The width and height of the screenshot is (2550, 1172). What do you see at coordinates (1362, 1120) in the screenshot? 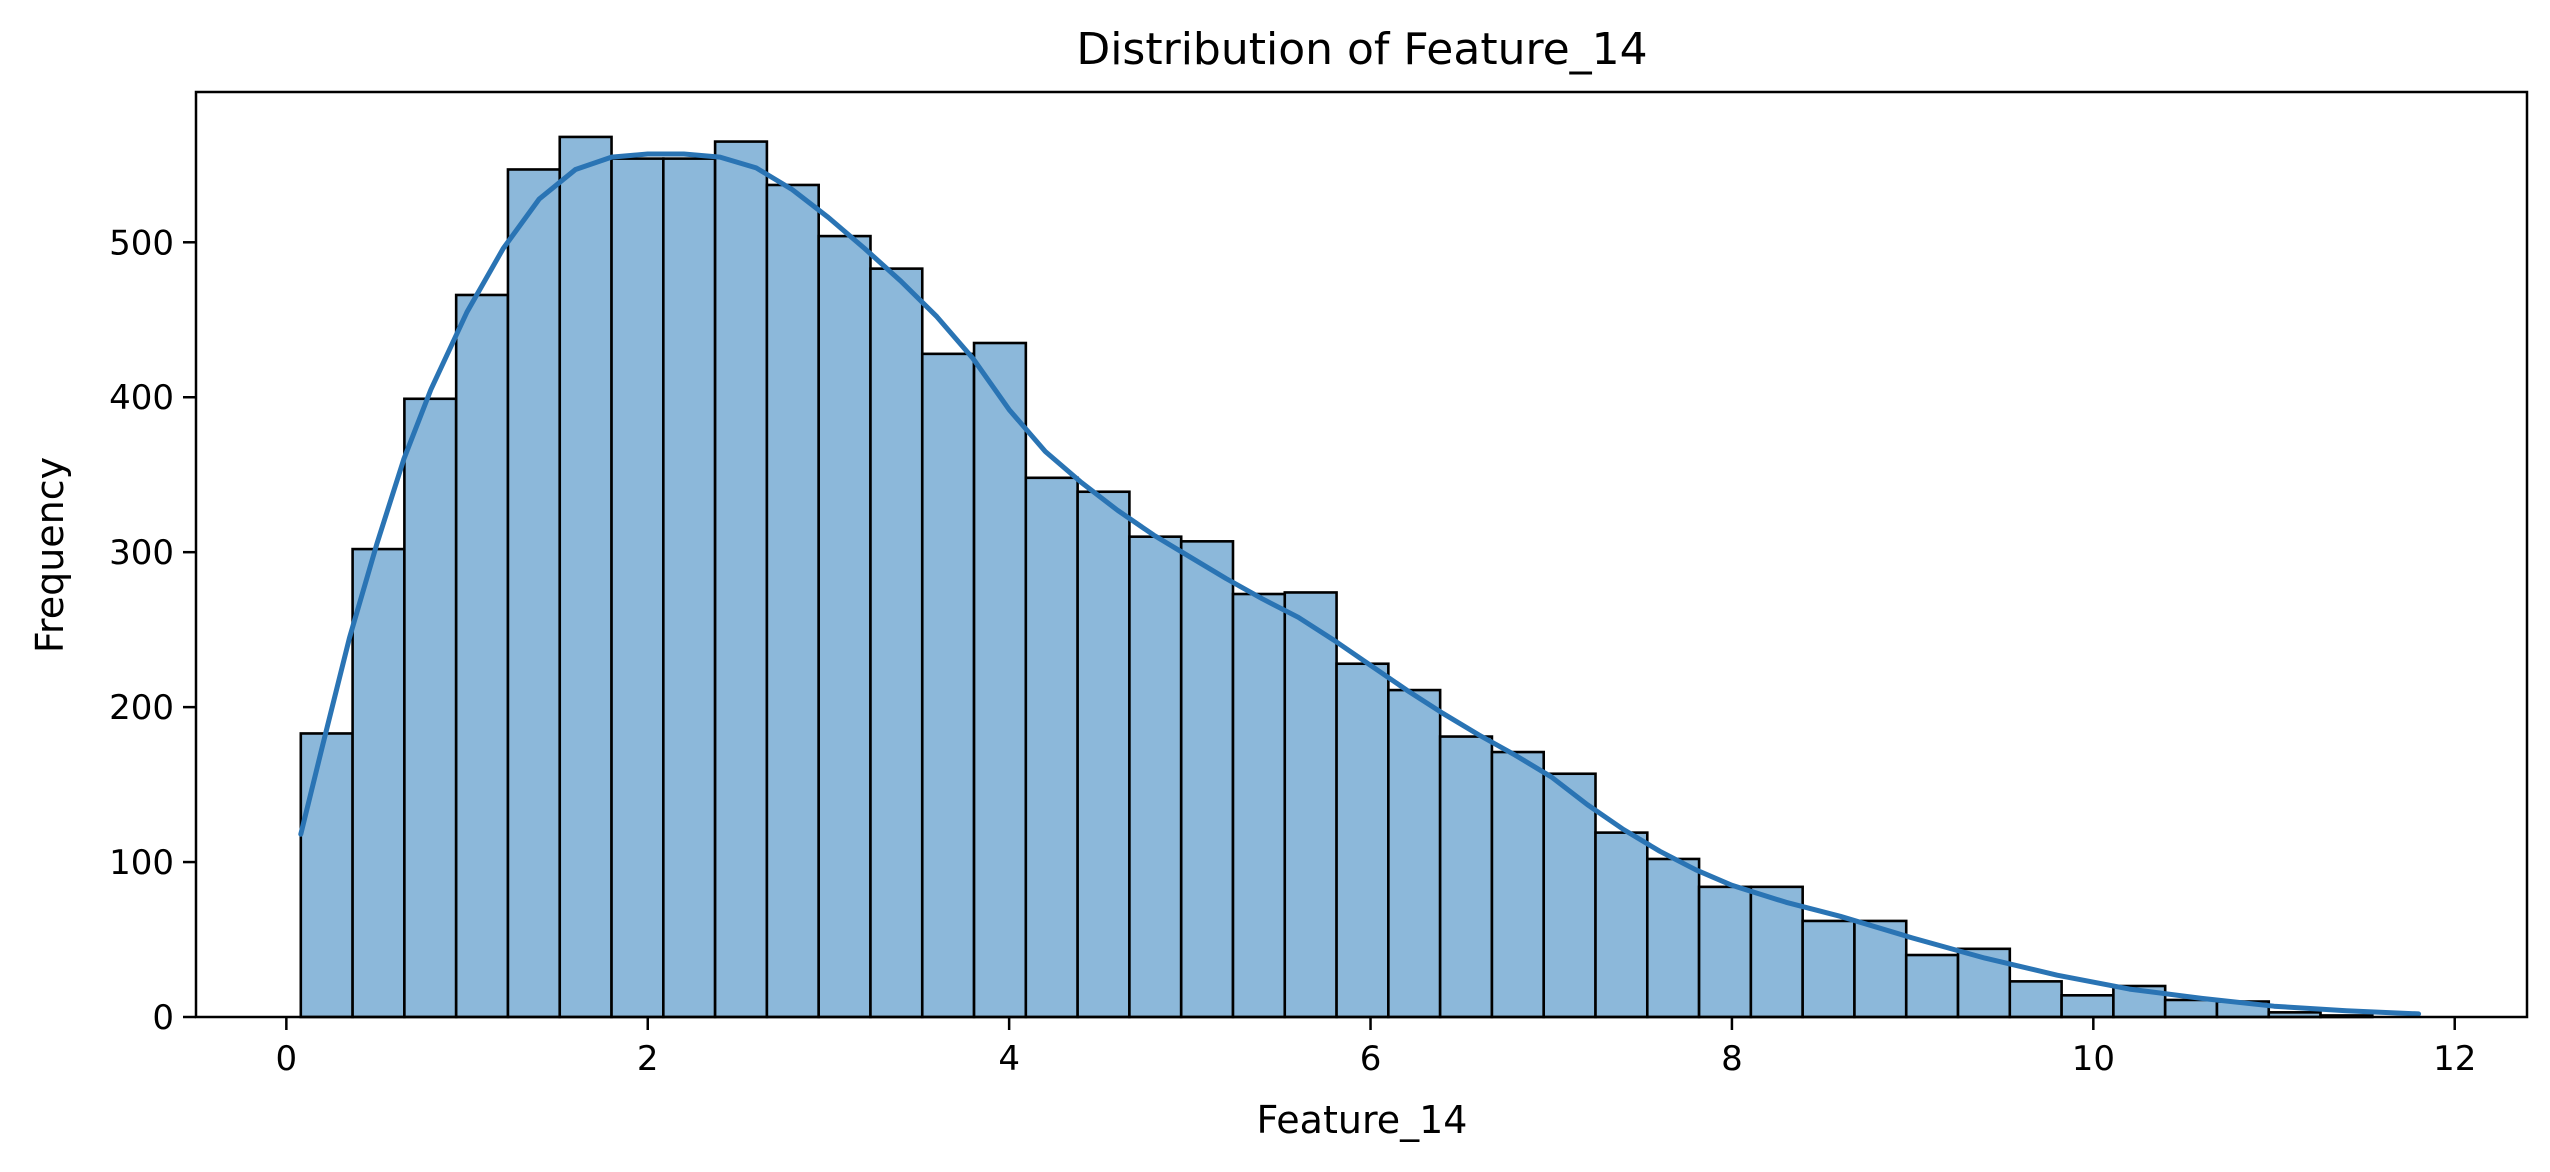
I see `x-axis-label: Feature_14` at bounding box center [1362, 1120].